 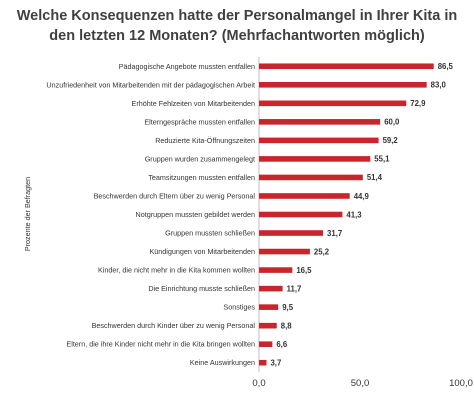 What do you see at coordinates (200, 158) in the screenshot?
I see `category-label-6: Gruppen wurden zusammengelegt` at bounding box center [200, 158].